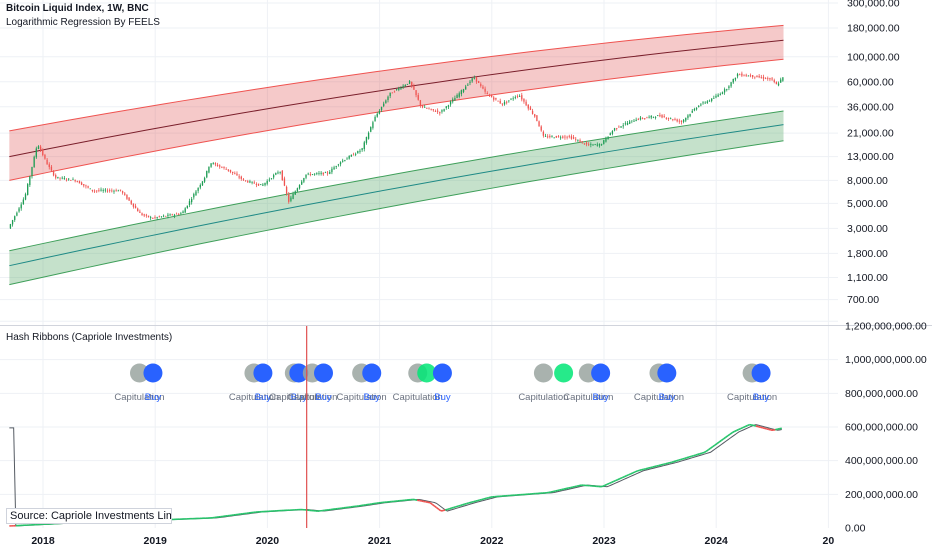 Image resolution: width=932 pixels, height=550 pixels. Describe the element at coordinates (89, 337) in the screenshot. I see `indicator-title: Hash Ribbons (Capriole Investments)` at that location.